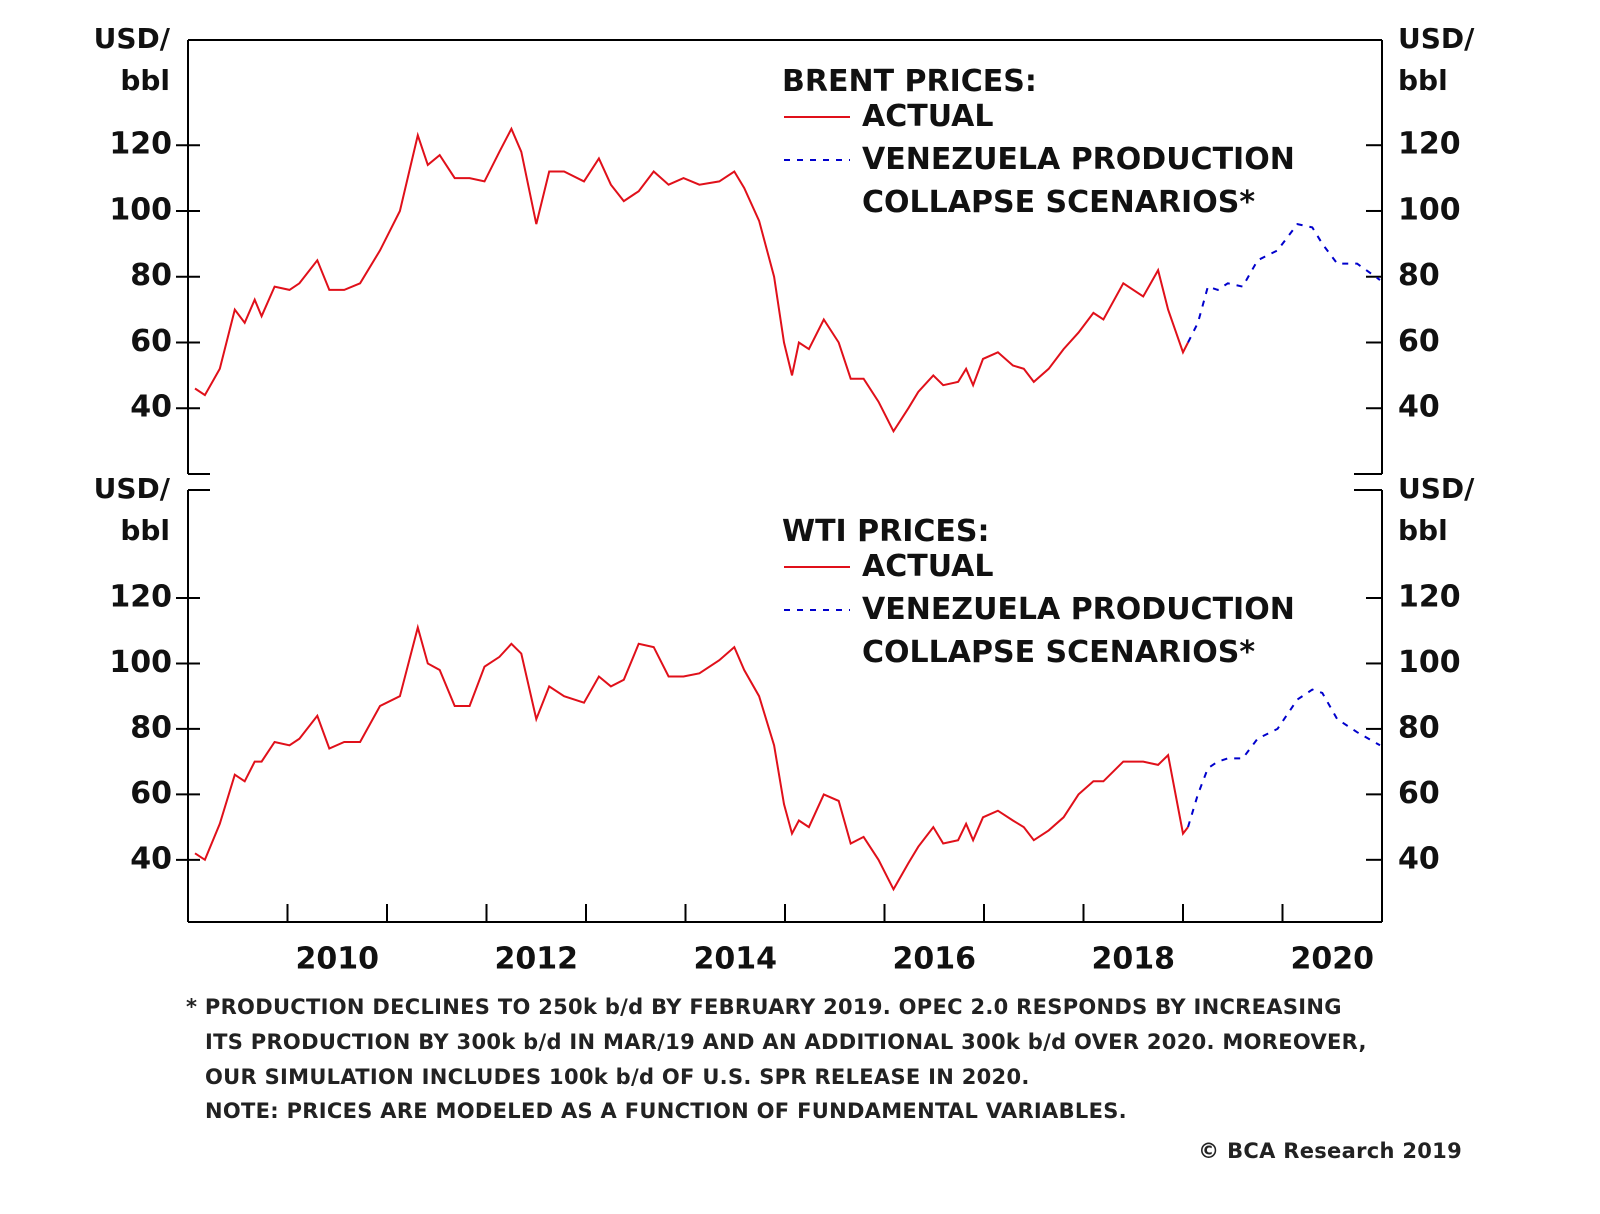 This screenshot has height=1214, width=1600. Describe the element at coordinates (1330, 1151) in the screenshot. I see `source: © BCA Research 2019` at that location.